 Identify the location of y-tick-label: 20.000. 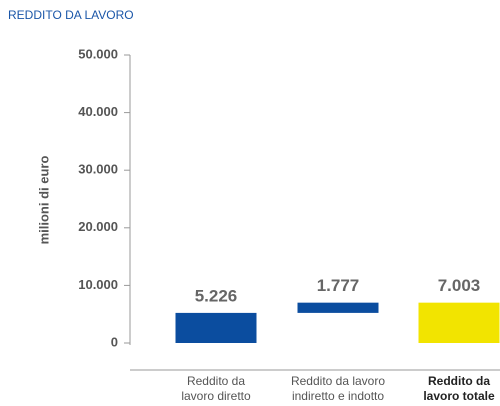
(98, 226).